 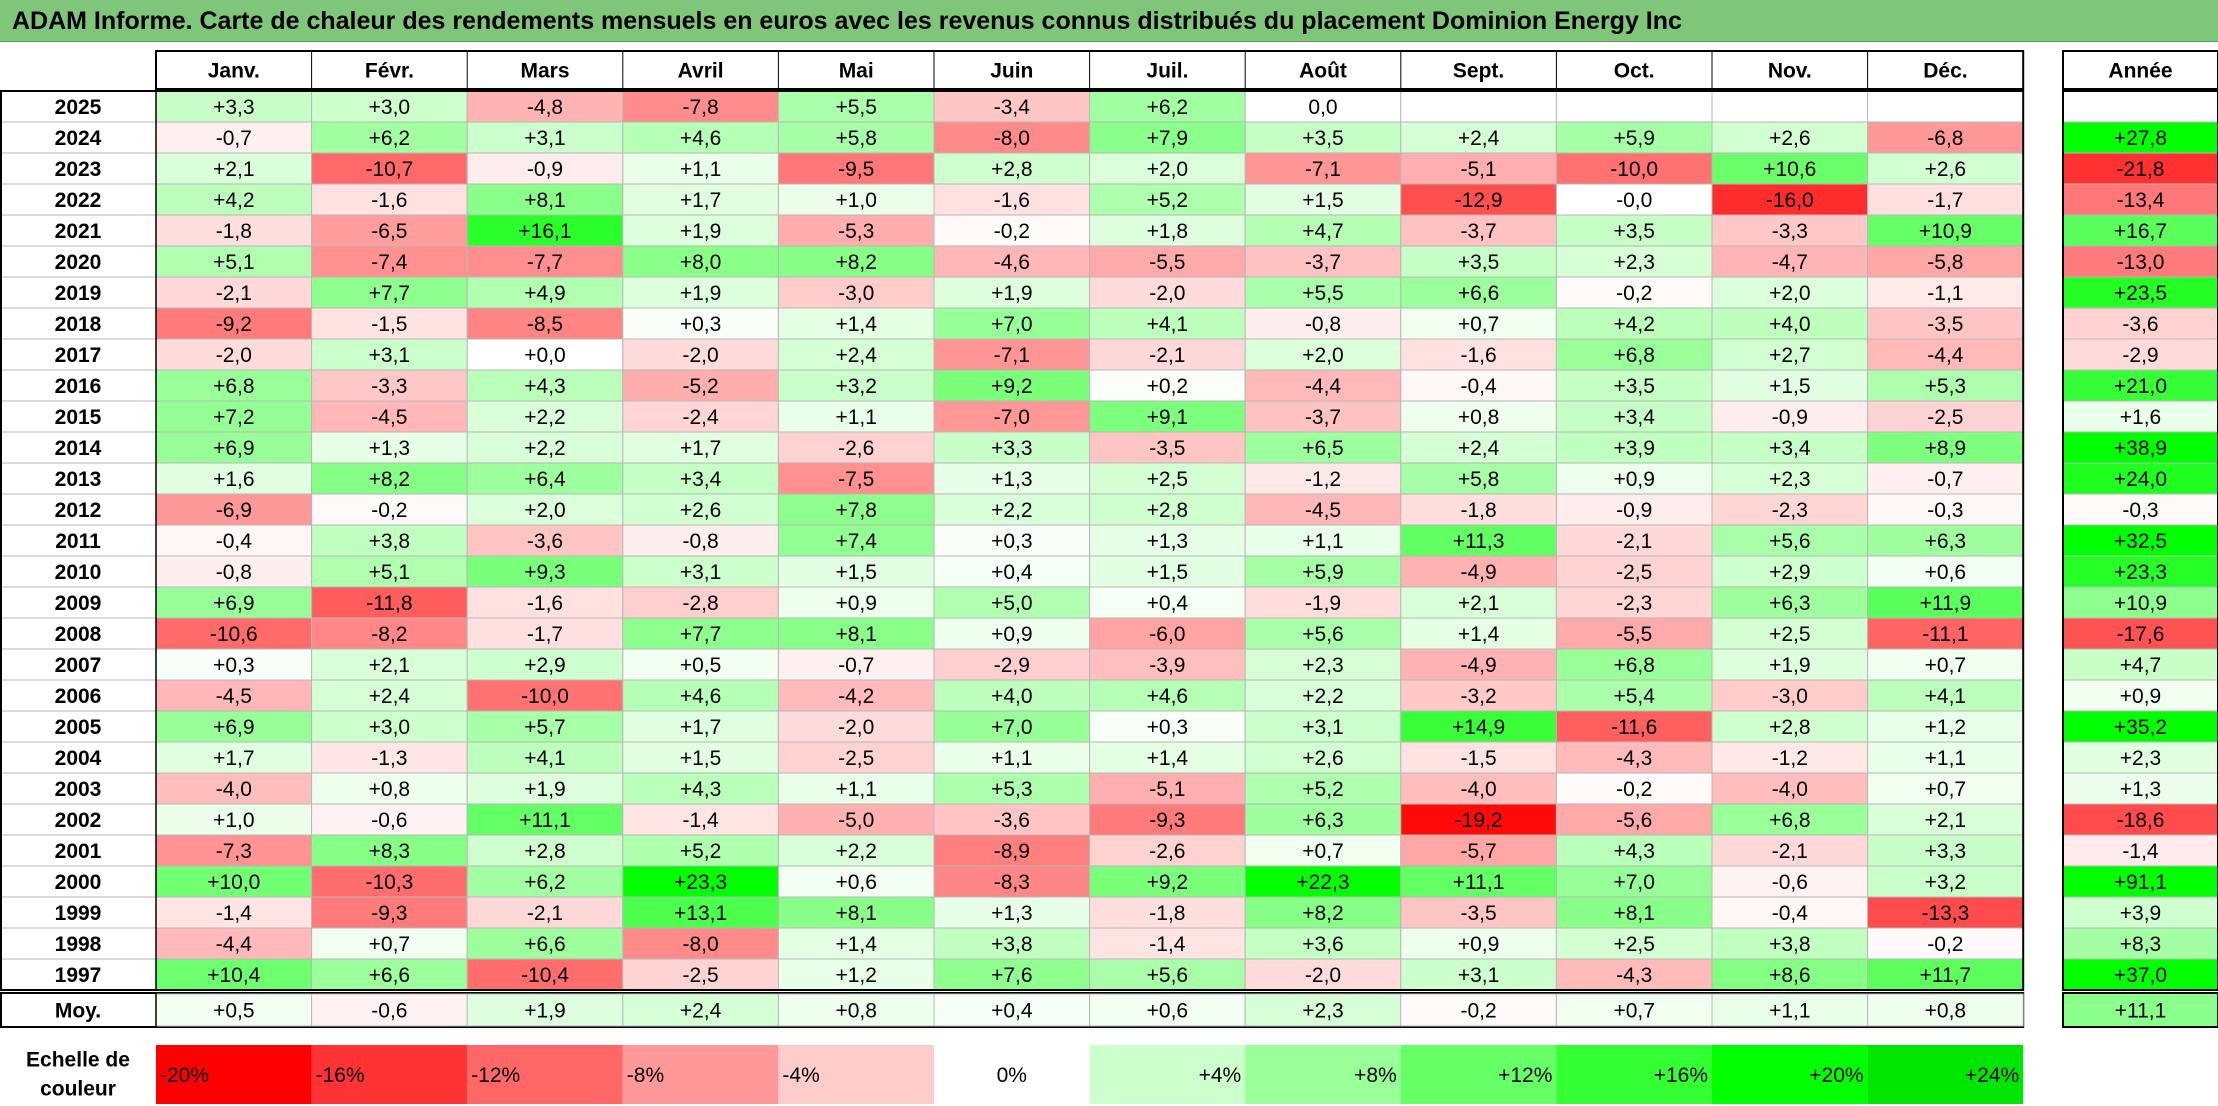 What do you see at coordinates (1945, 324) in the screenshot?
I see `heat-value: -3,5` at bounding box center [1945, 324].